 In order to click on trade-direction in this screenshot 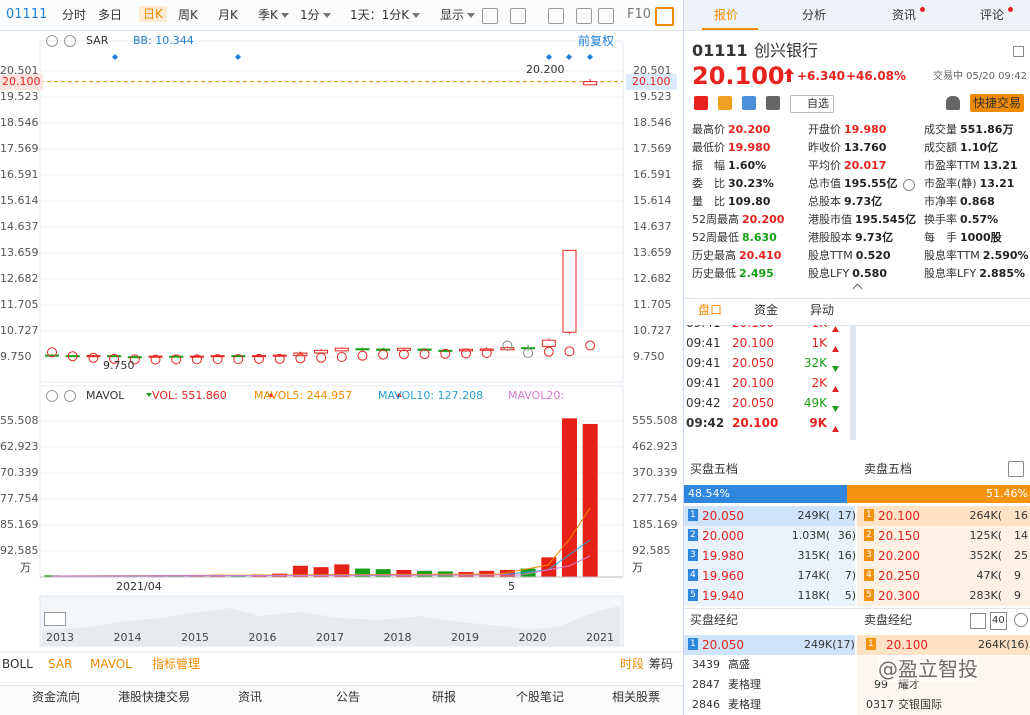, I will do `click(835, 328)`.